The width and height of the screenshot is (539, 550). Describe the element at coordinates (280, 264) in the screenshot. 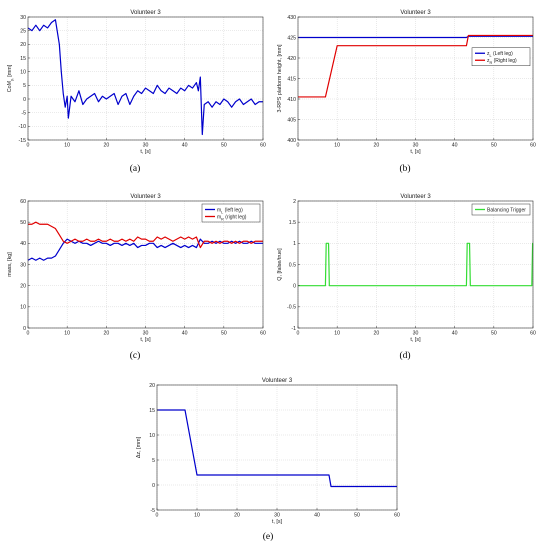

I see `y-axis-label: Q, [false/true]` at that location.